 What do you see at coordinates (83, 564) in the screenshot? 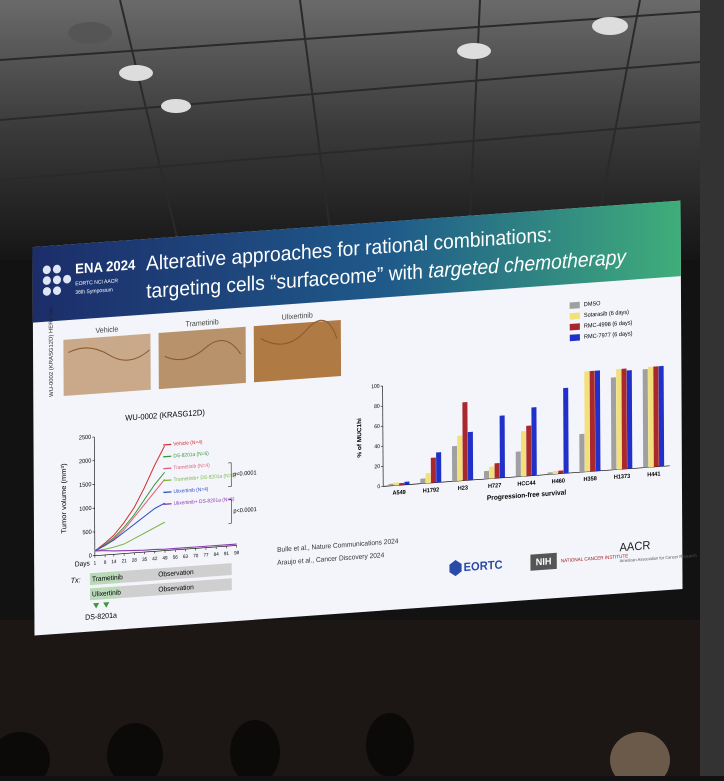
I see `x-axis-label: Days` at bounding box center [83, 564].